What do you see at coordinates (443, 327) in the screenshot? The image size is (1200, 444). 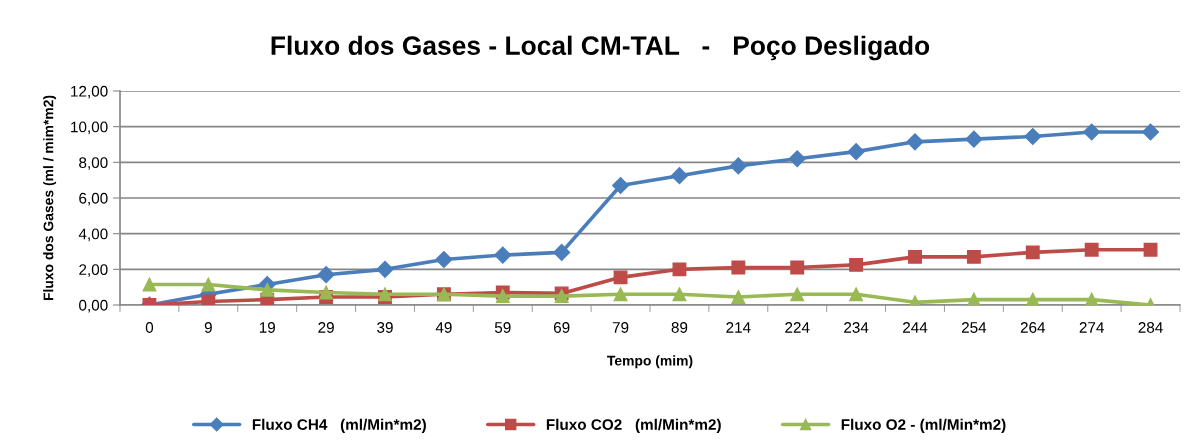 I see `x-tick-label: 49` at bounding box center [443, 327].